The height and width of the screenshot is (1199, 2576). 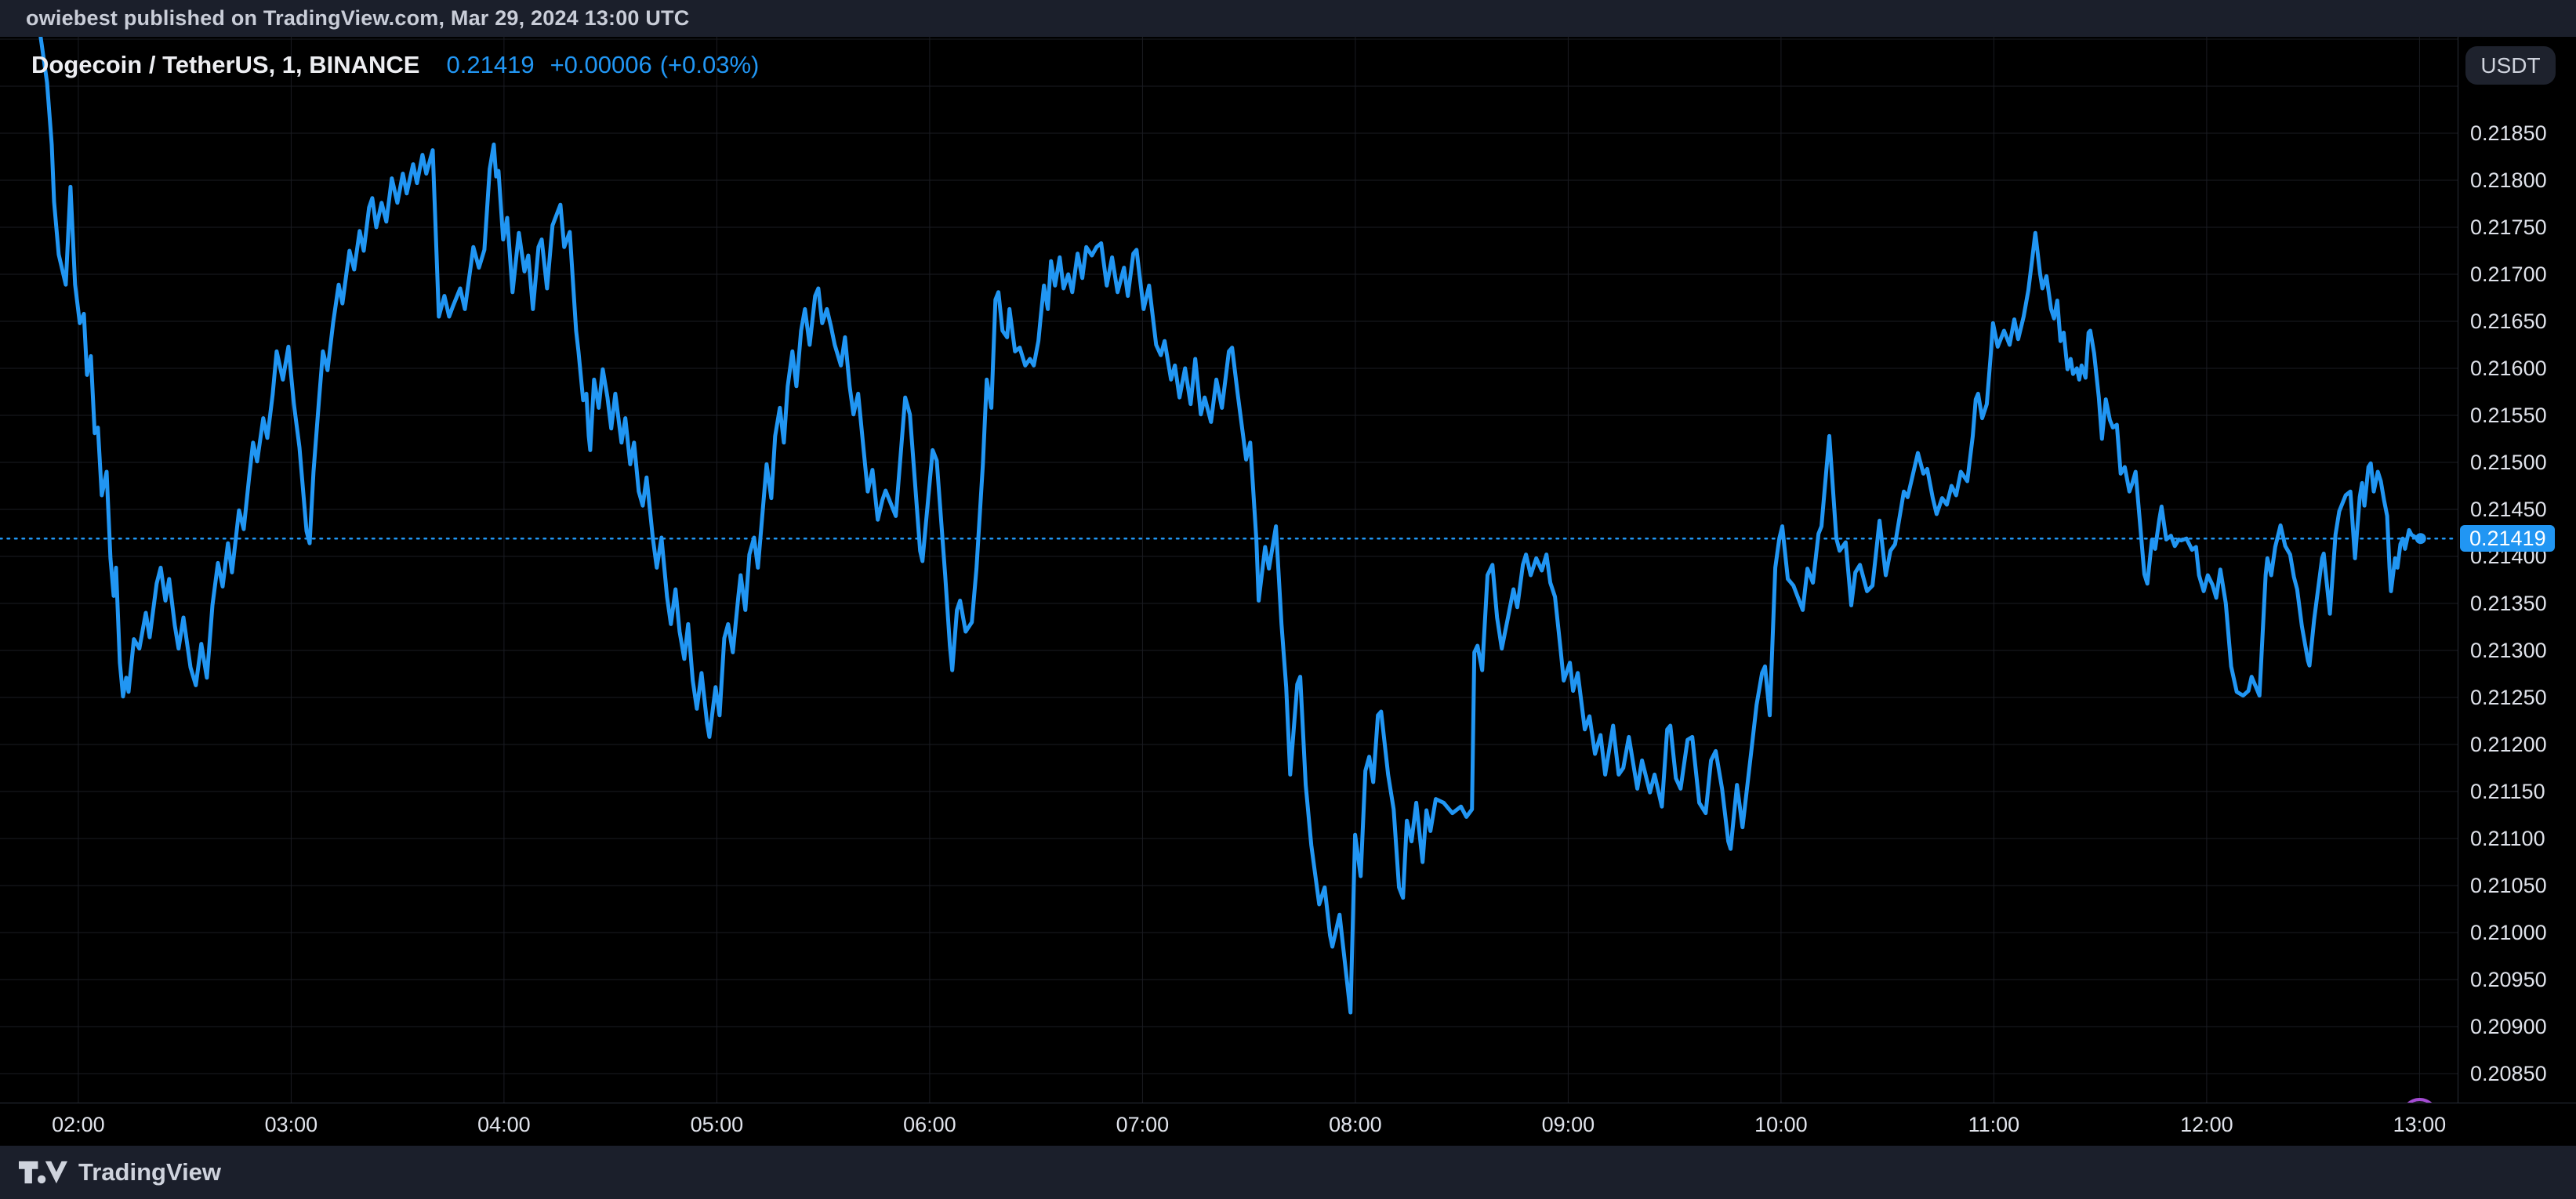 I want to click on time-tick-label: 04:00, so click(x=504, y=1124).